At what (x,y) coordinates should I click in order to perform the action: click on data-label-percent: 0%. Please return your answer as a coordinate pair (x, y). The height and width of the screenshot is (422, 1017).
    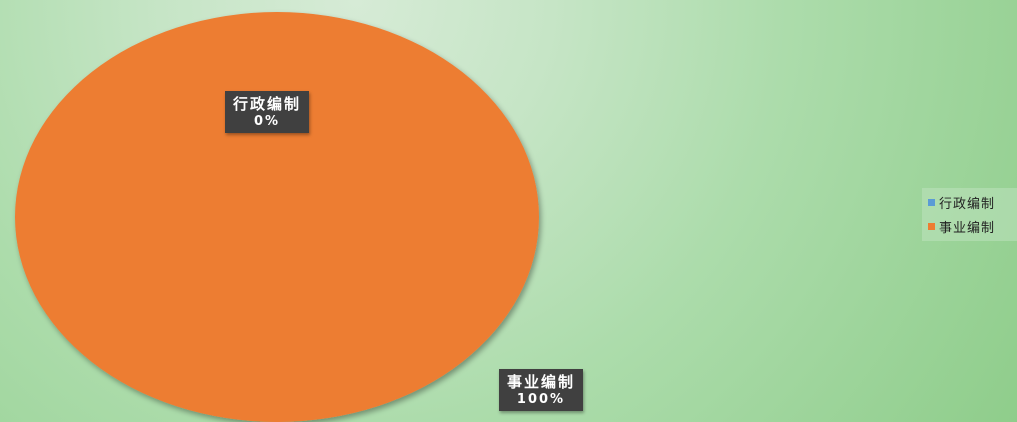
    Looking at the image, I should click on (267, 121).